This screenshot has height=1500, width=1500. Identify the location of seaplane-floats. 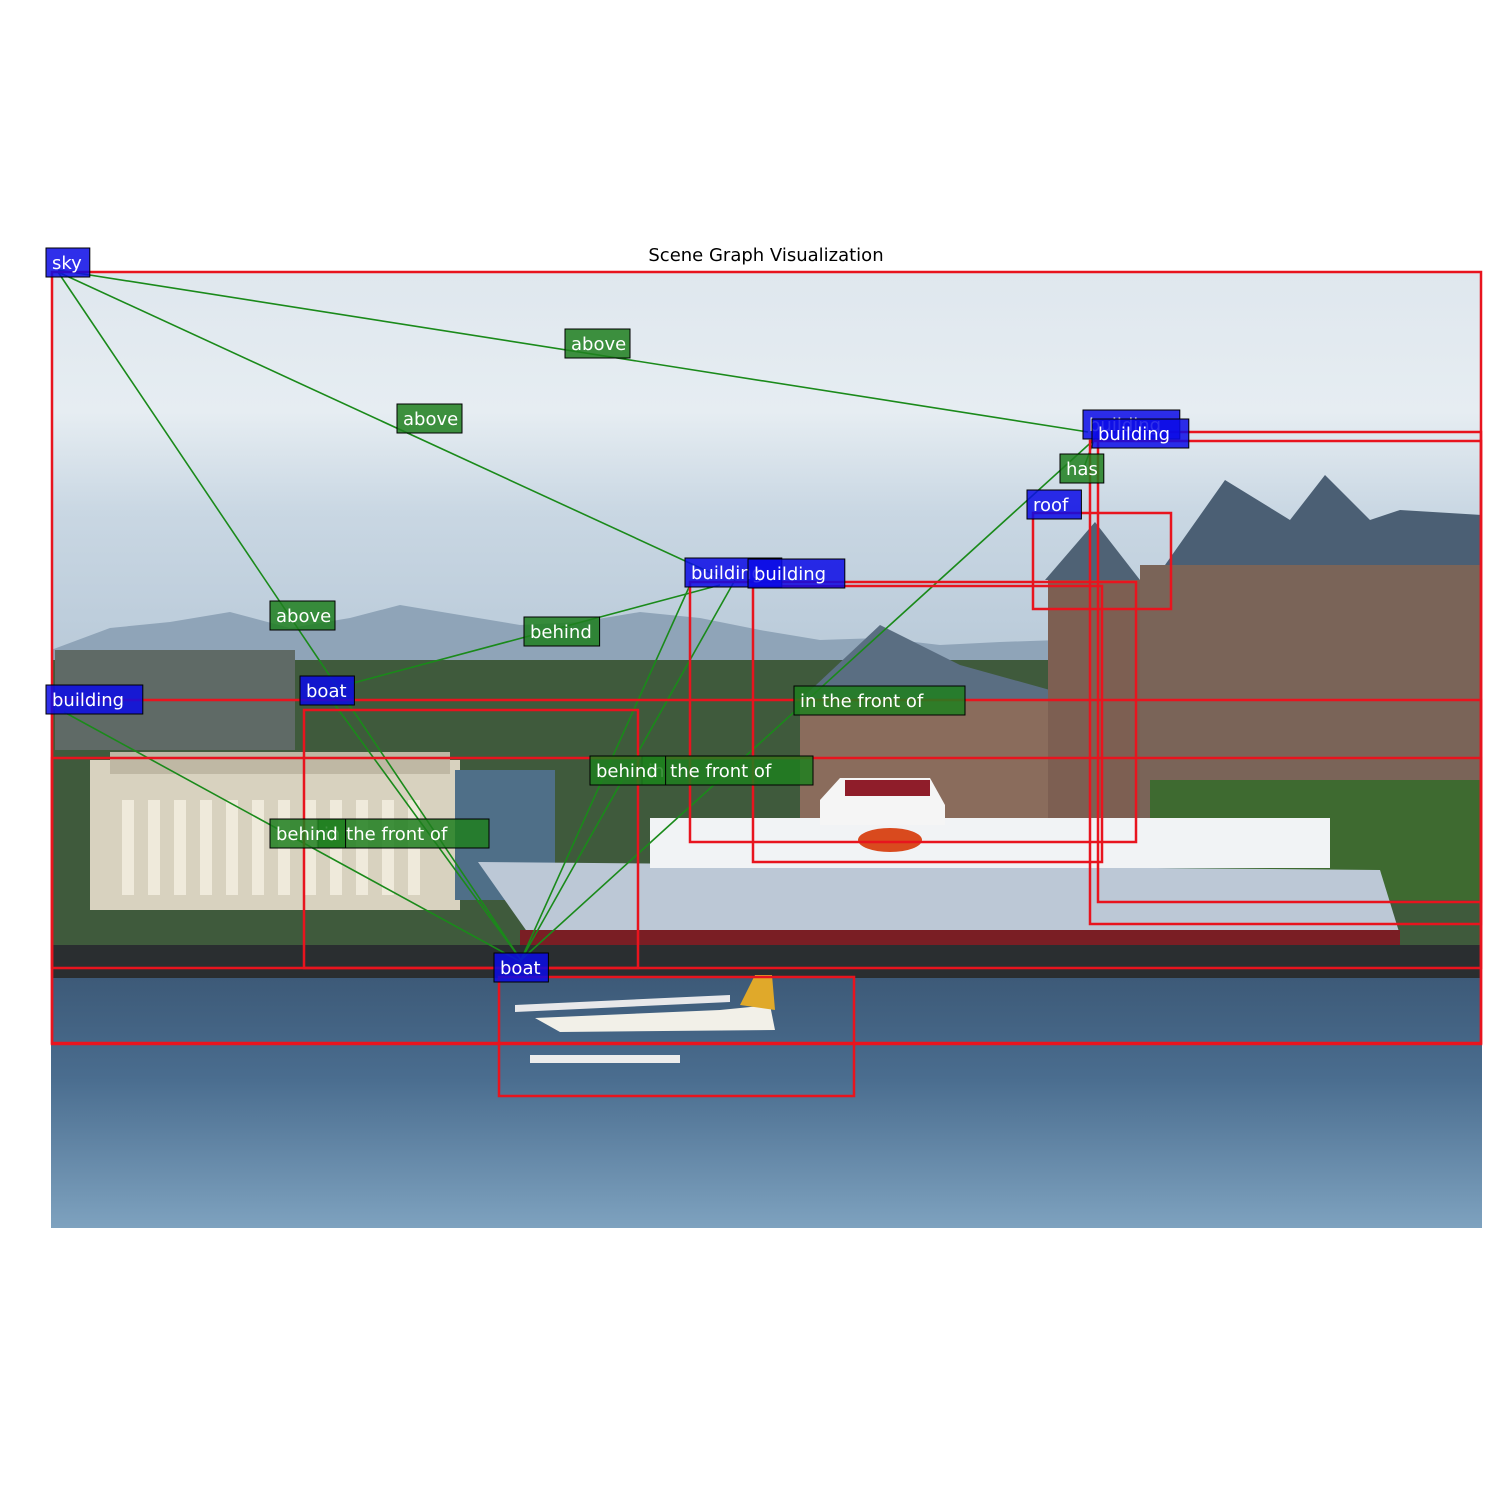
(605, 1059).